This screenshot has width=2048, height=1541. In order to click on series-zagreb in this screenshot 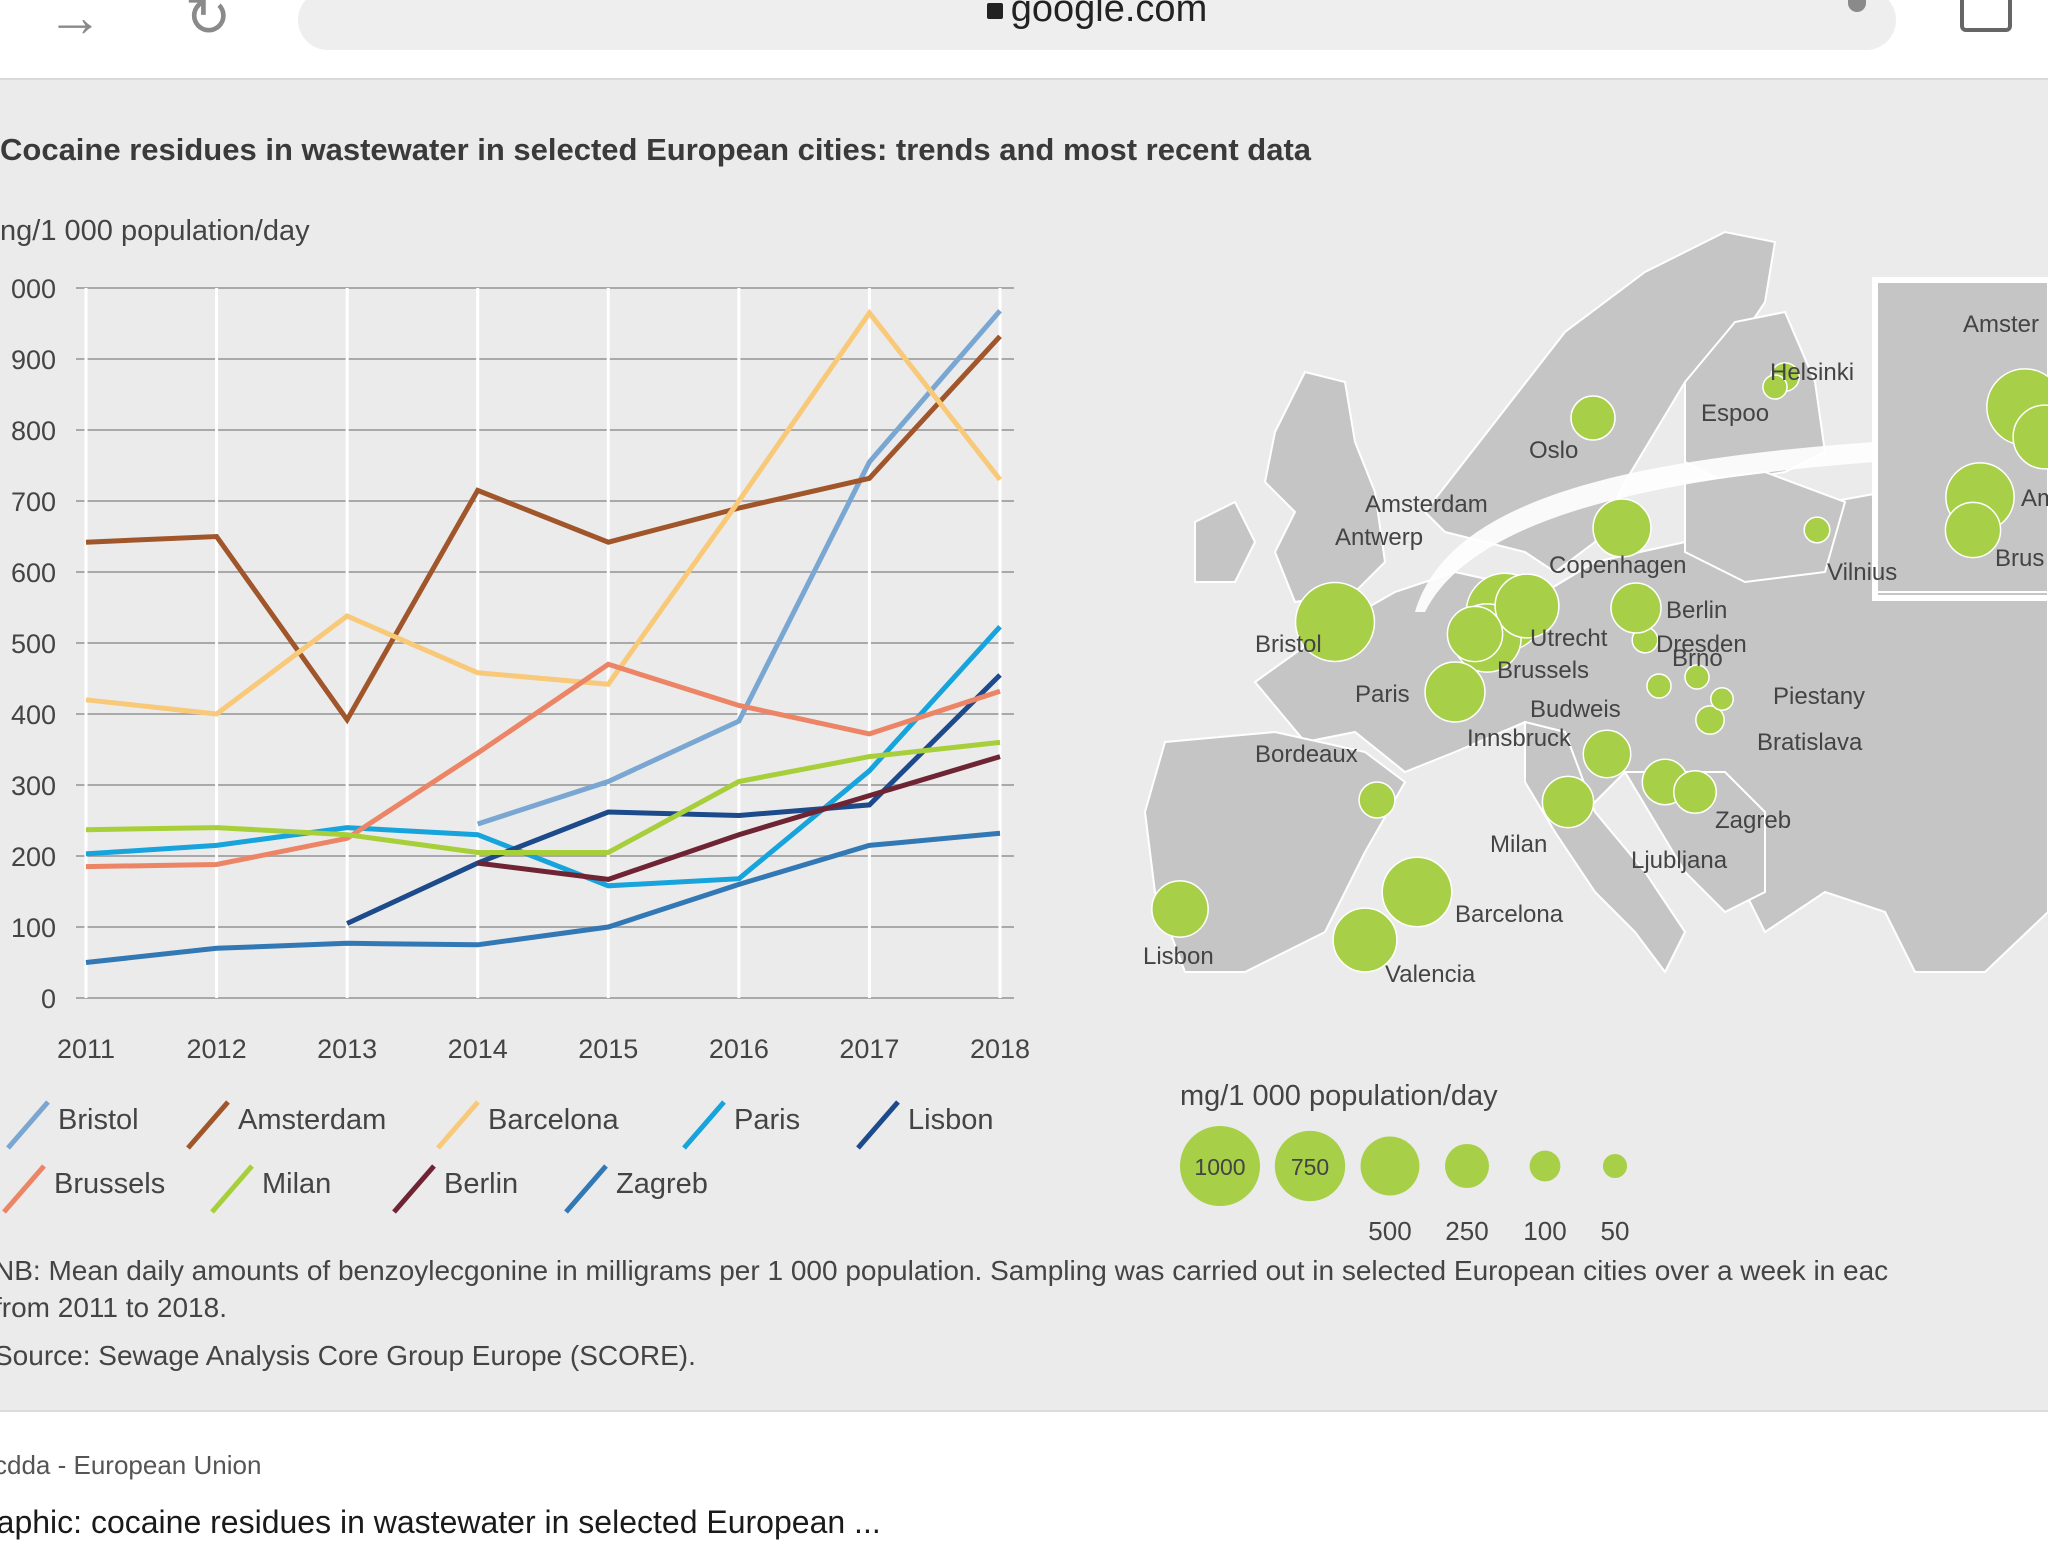, I will do `click(543, 897)`.